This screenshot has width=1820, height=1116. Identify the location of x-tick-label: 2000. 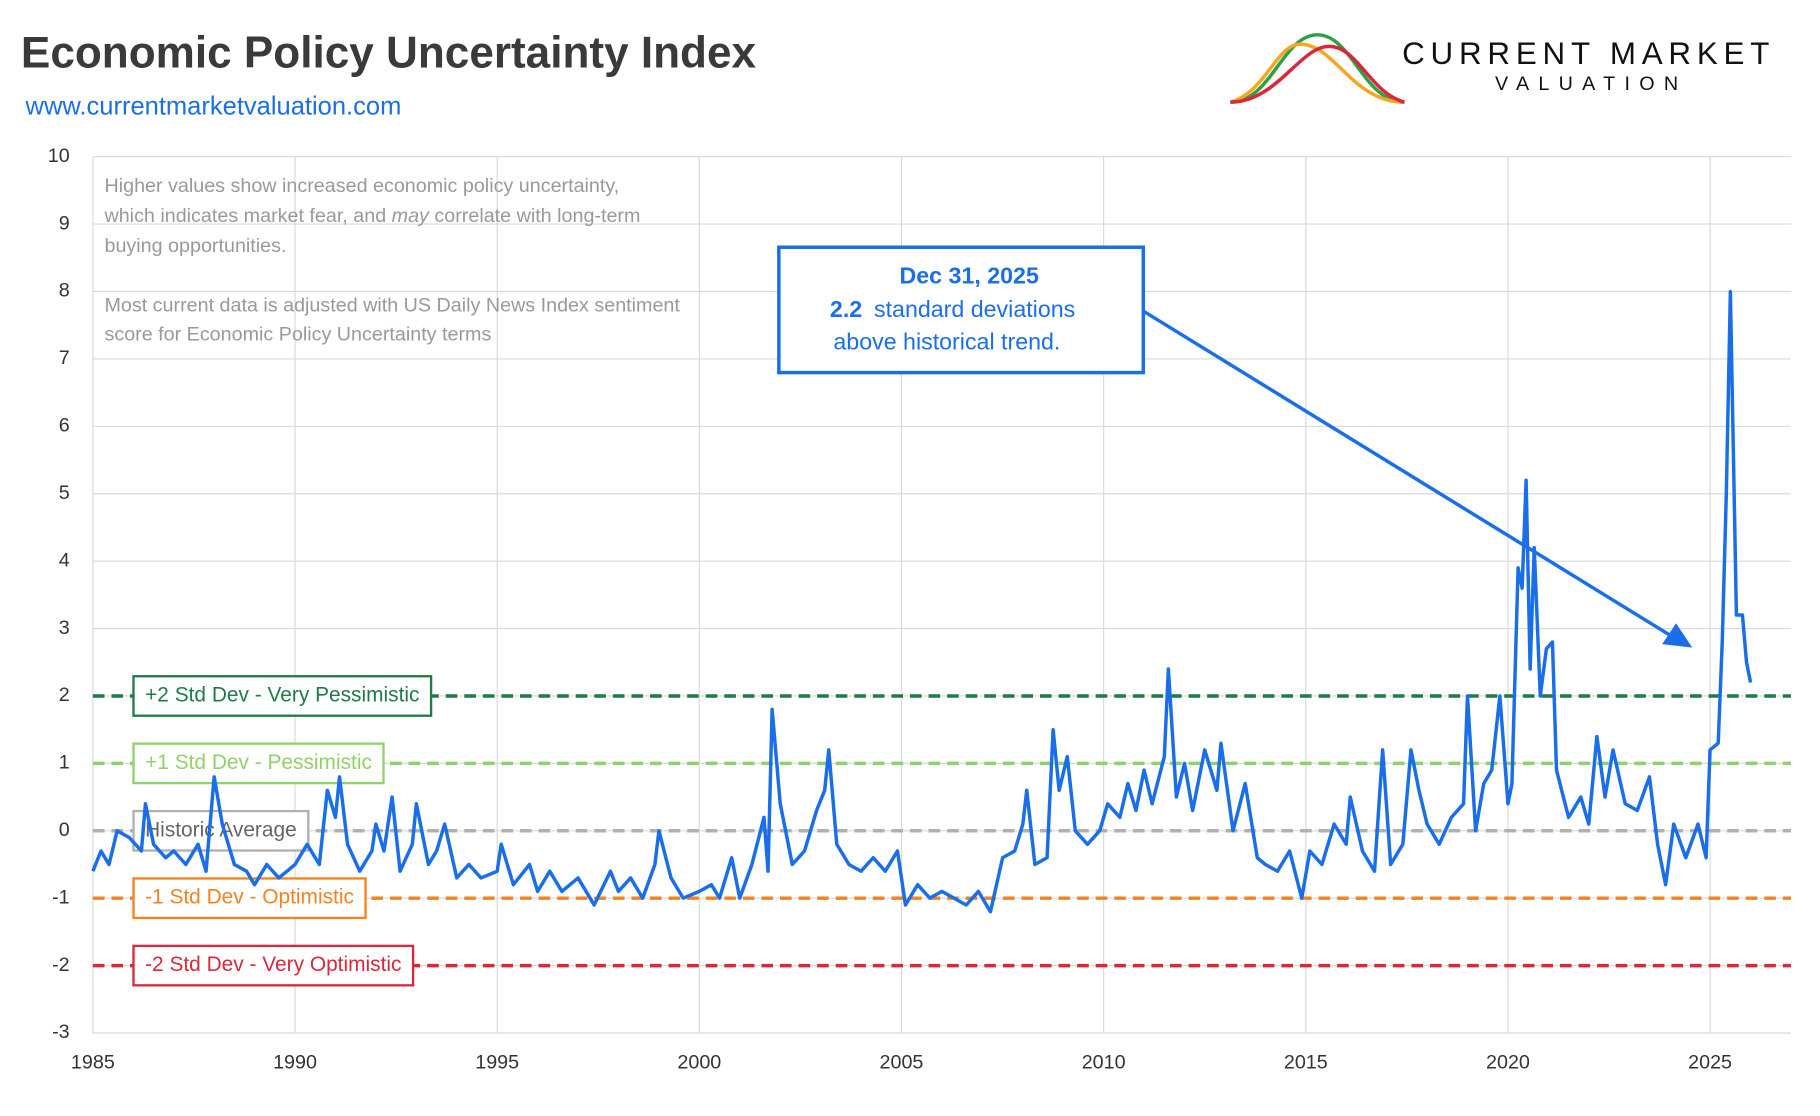
(699, 1062).